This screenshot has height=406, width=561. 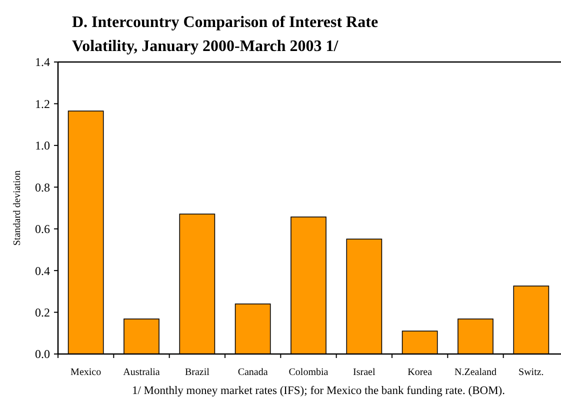 What do you see at coordinates (42, 271) in the screenshot?
I see `y-tick-label: 0.4` at bounding box center [42, 271].